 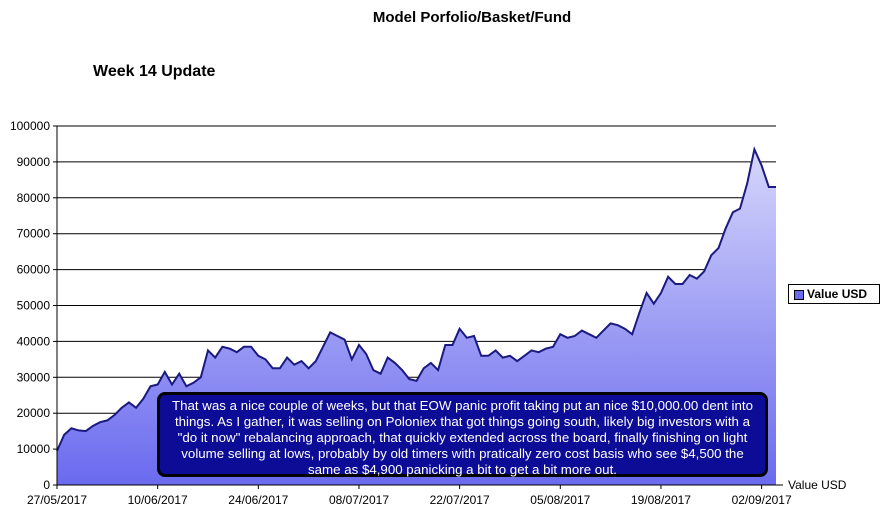 I want to click on x-tick-label: 24/06/2017, so click(x=258, y=500).